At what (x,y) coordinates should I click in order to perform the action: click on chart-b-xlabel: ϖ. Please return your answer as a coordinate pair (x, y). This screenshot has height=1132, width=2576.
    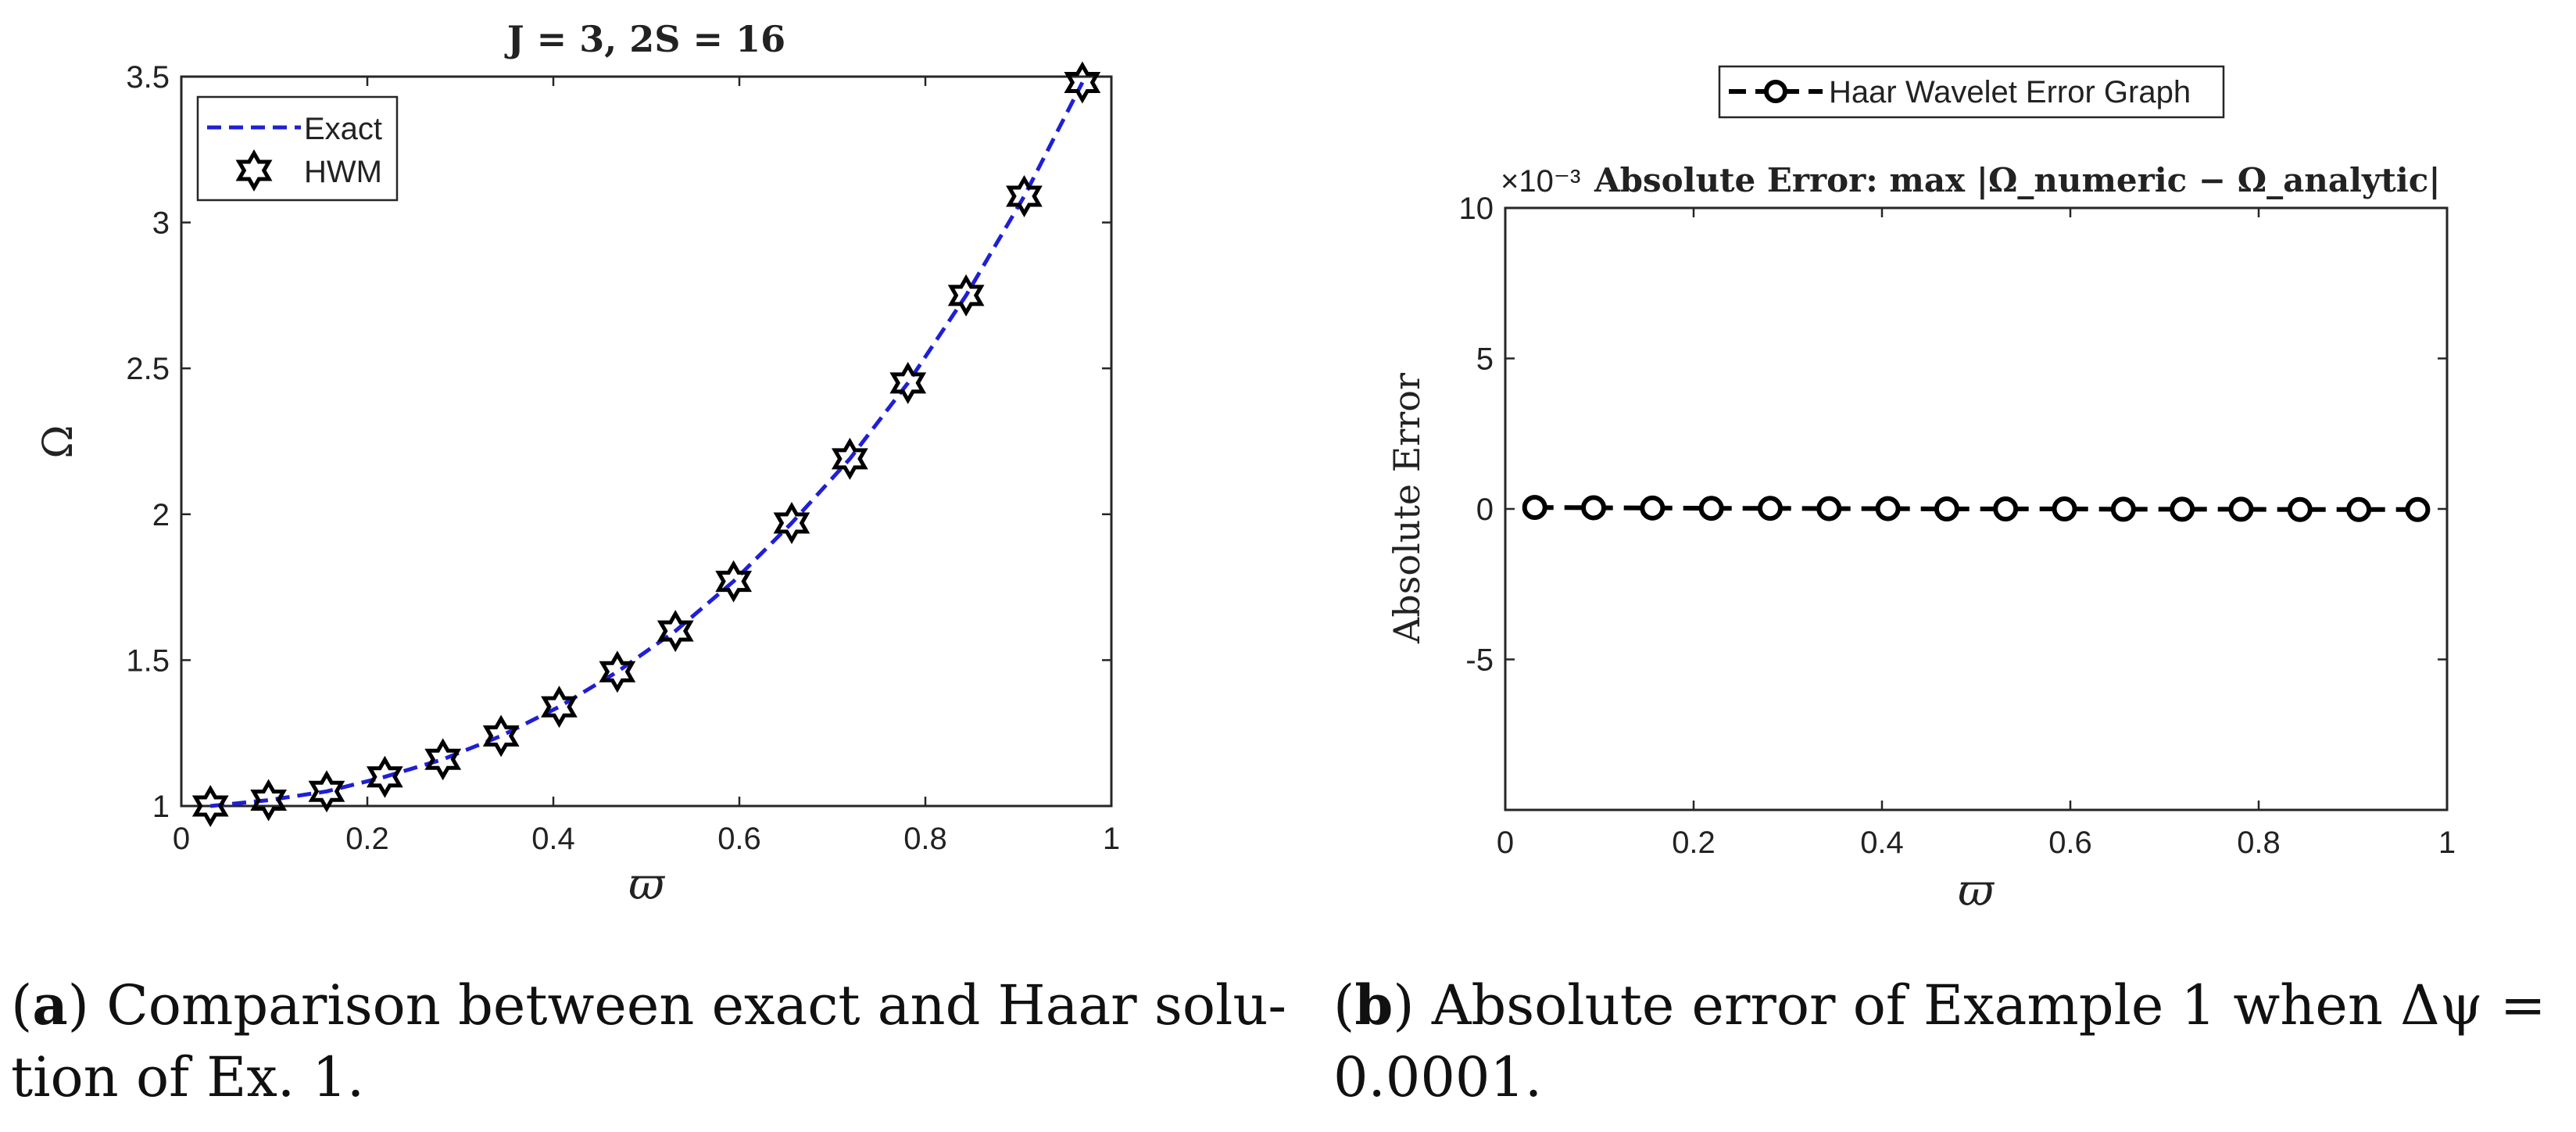
    Looking at the image, I should click on (1976, 890).